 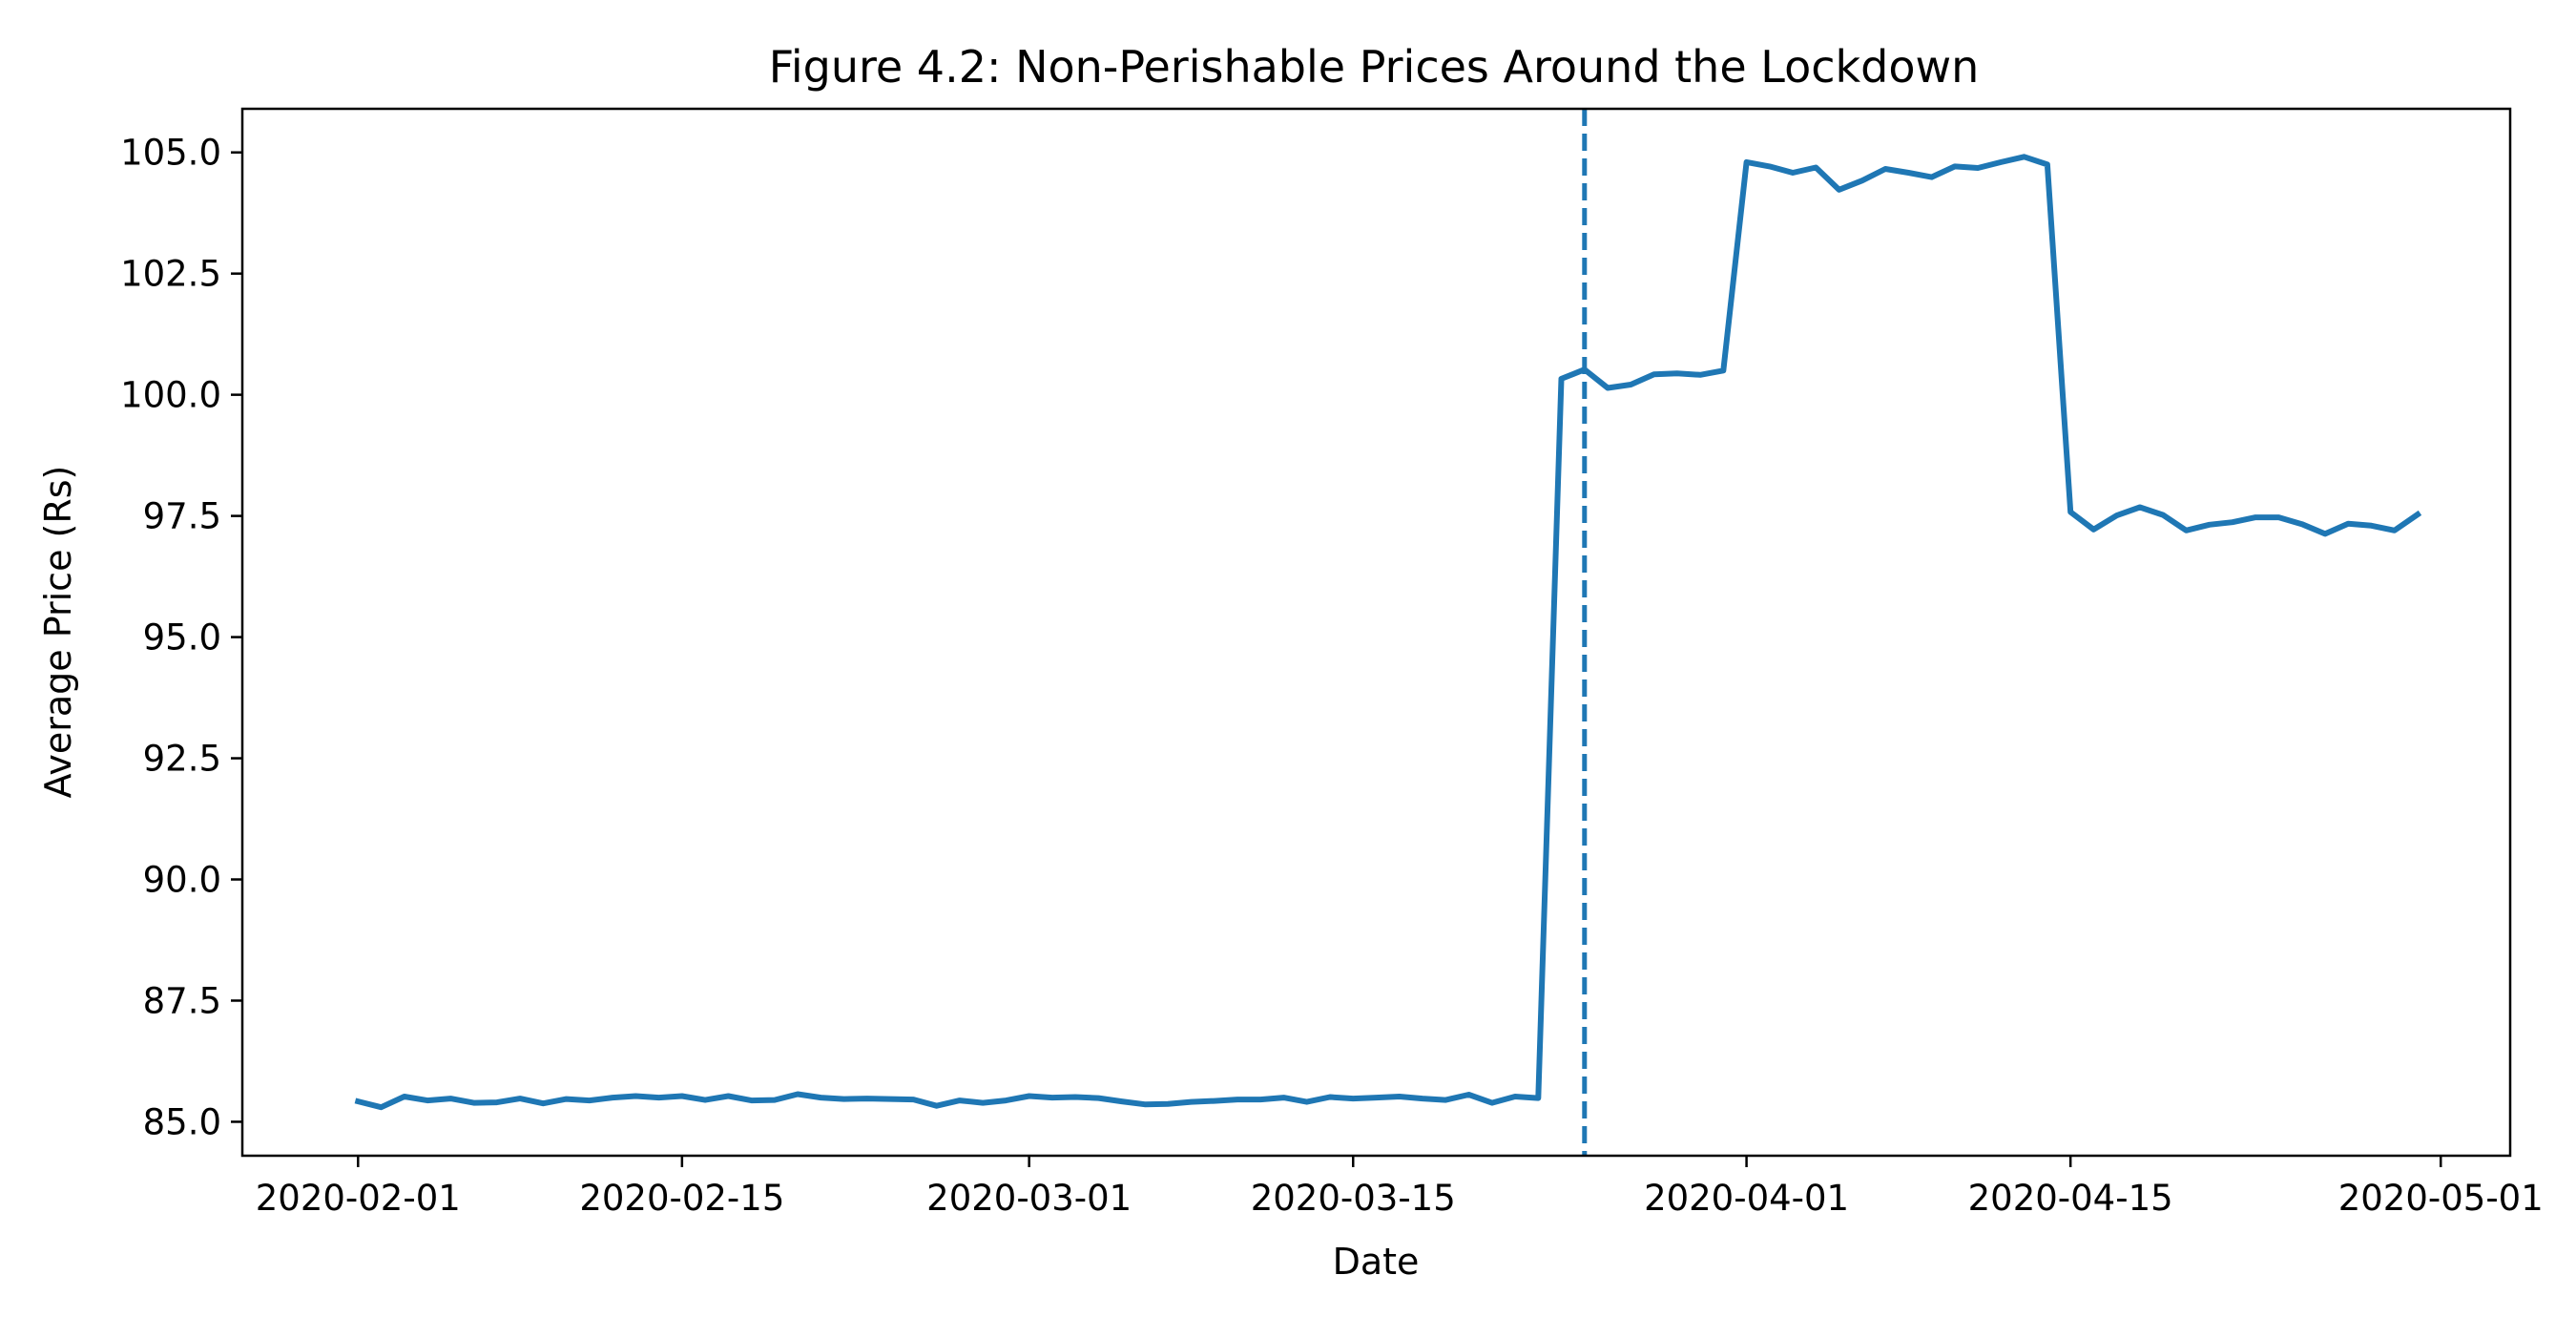 I want to click on y-axis-label: Average Price (Rs), so click(x=58, y=633).